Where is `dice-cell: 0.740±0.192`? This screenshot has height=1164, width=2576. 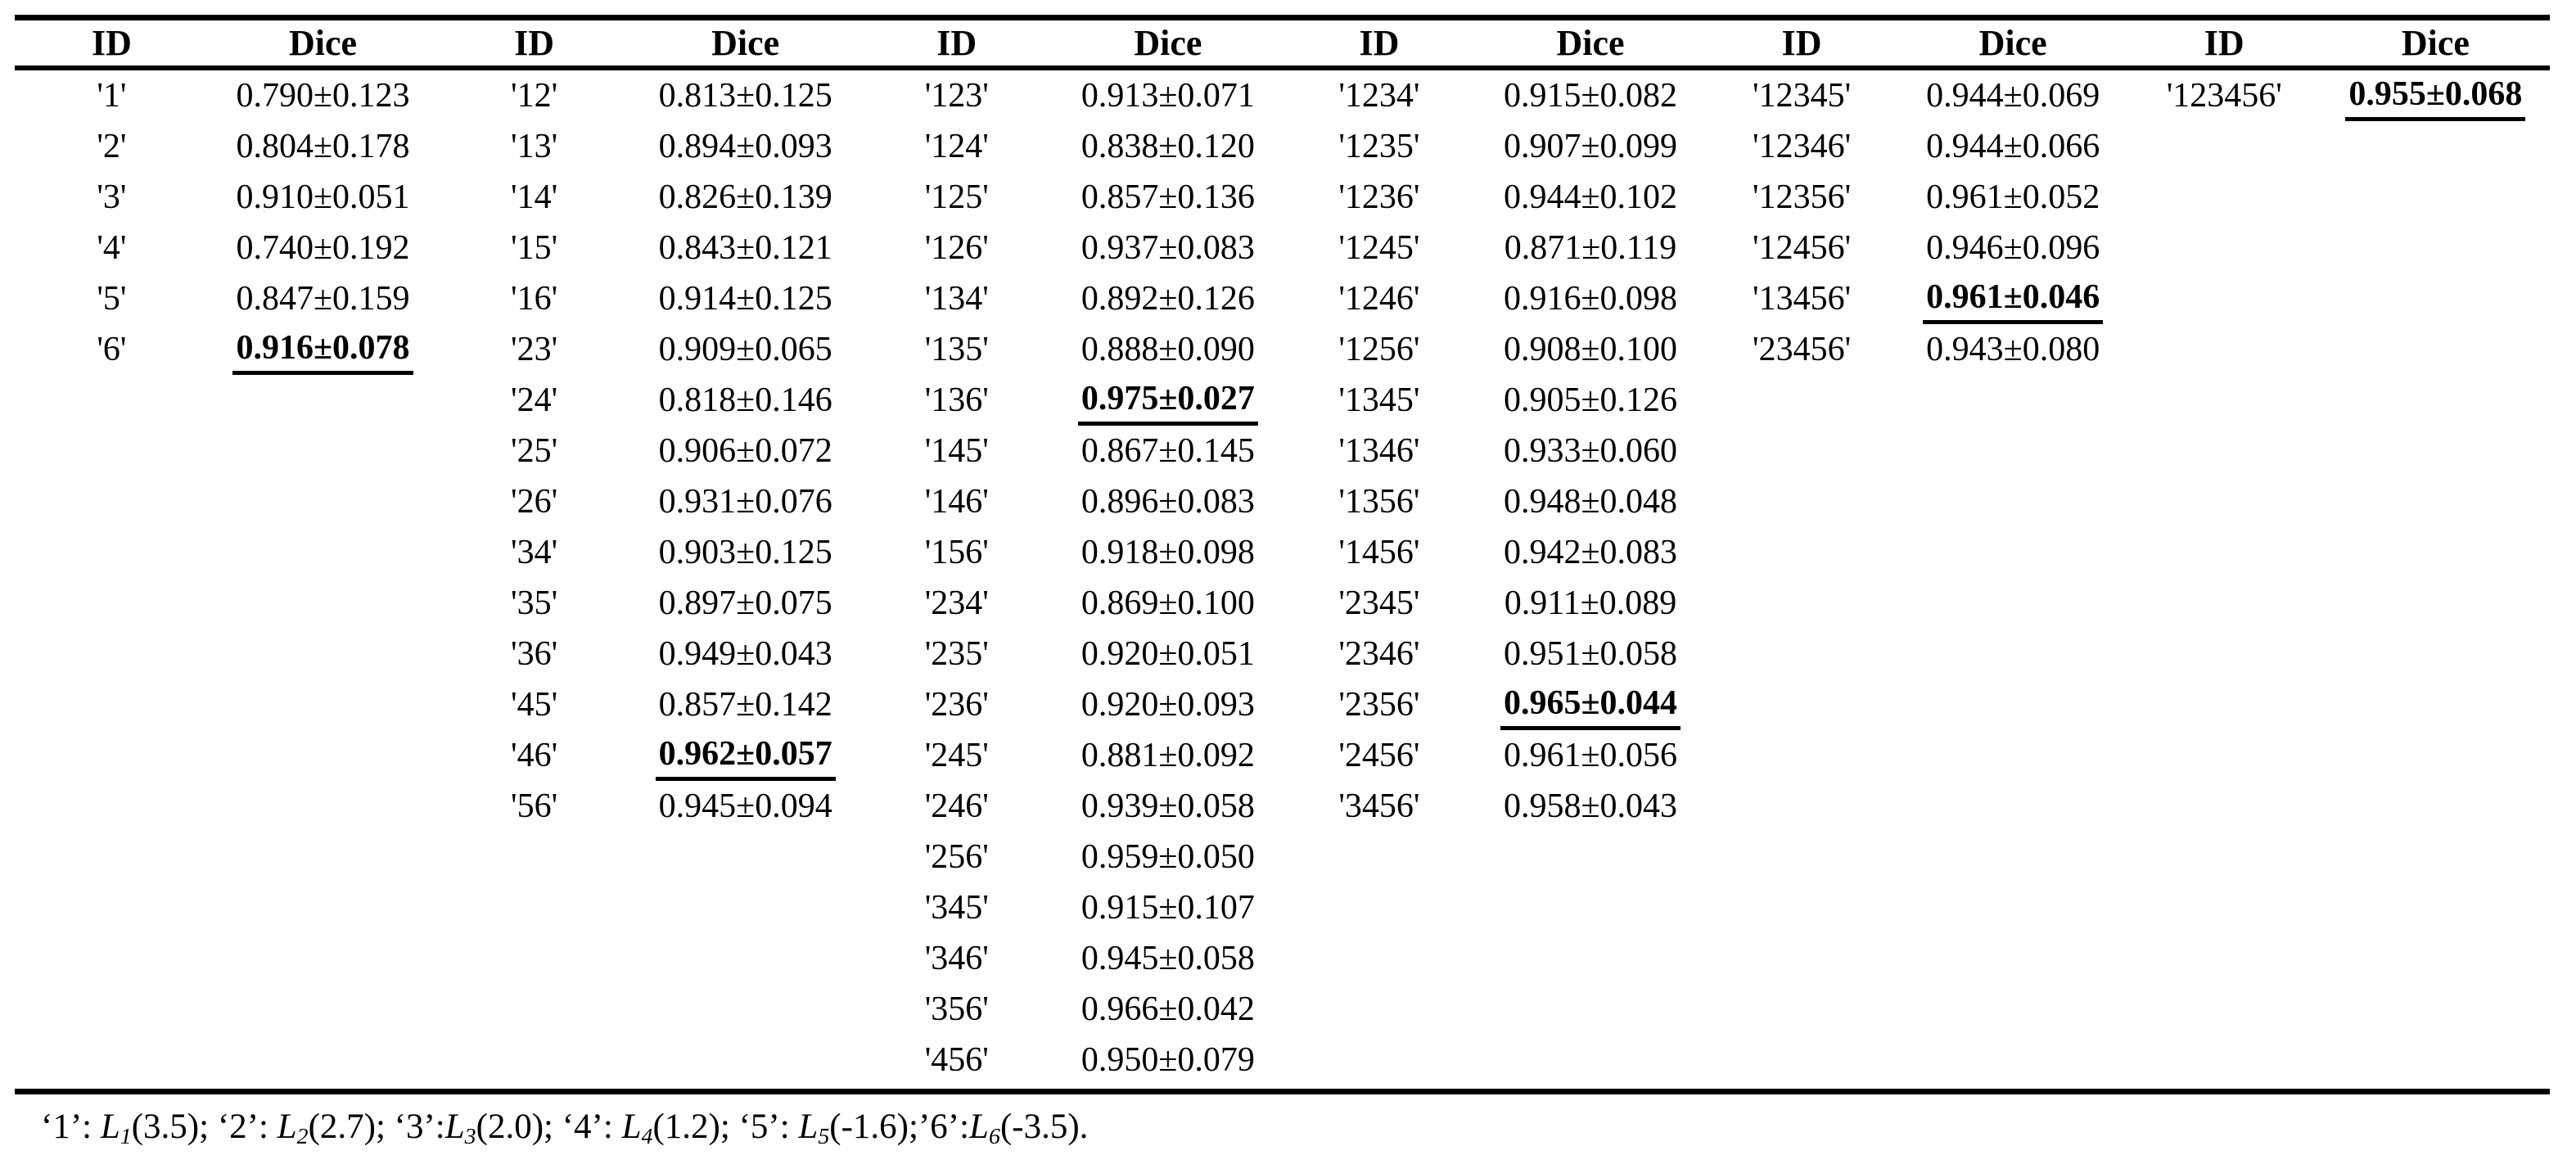
dice-cell: 0.740±0.192 is located at coordinates (323, 248).